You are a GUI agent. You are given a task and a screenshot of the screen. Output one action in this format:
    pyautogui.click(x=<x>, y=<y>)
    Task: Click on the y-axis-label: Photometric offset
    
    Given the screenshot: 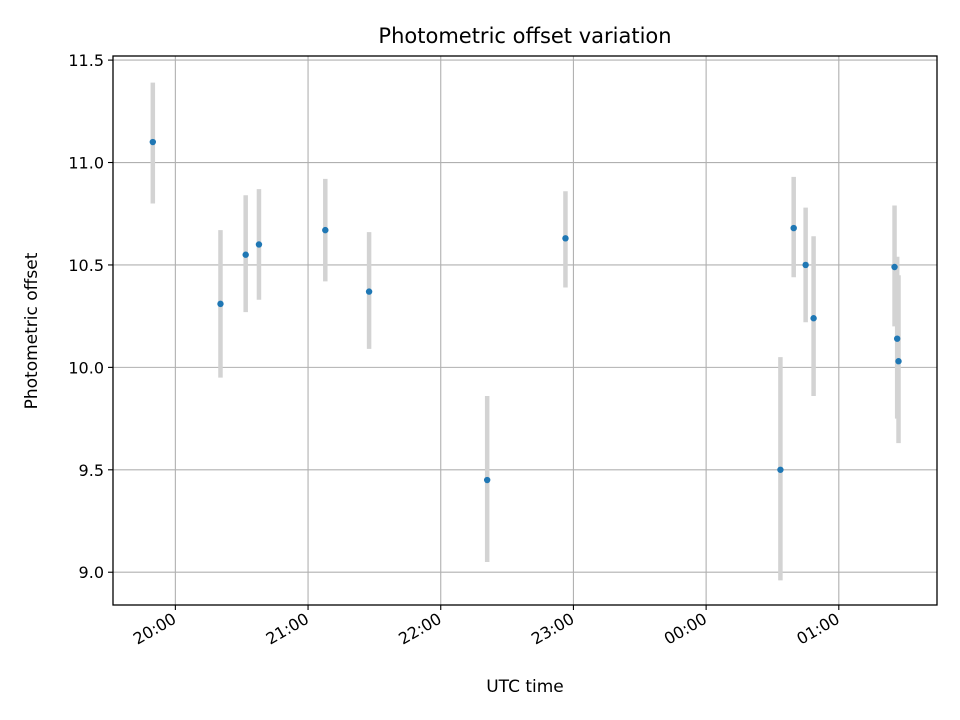 What is the action you would take?
    pyautogui.click(x=32, y=330)
    